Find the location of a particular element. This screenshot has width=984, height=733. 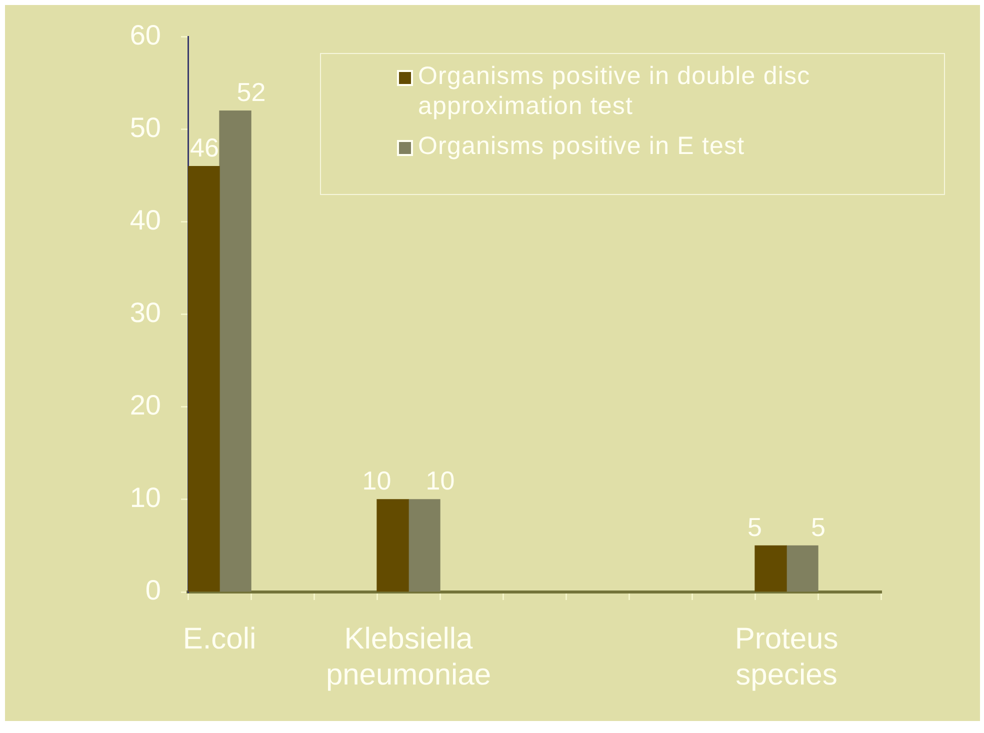

y-tick-label: 10 is located at coordinates (145, 498).